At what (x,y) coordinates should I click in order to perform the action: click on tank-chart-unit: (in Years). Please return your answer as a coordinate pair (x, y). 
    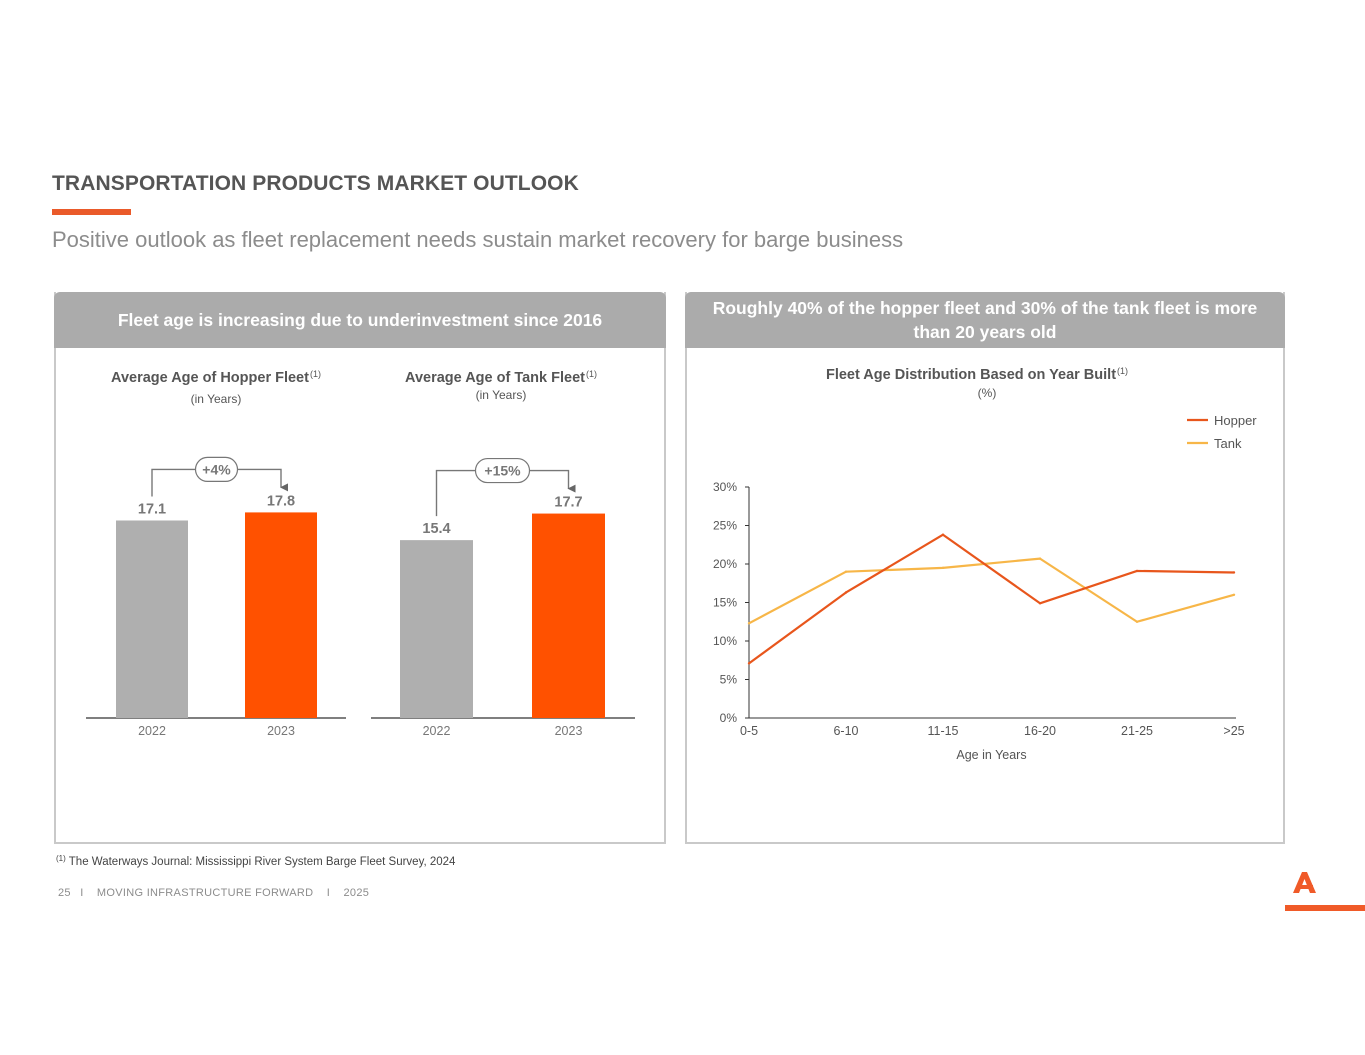
    Looking at the image, I should click on (501, 395).